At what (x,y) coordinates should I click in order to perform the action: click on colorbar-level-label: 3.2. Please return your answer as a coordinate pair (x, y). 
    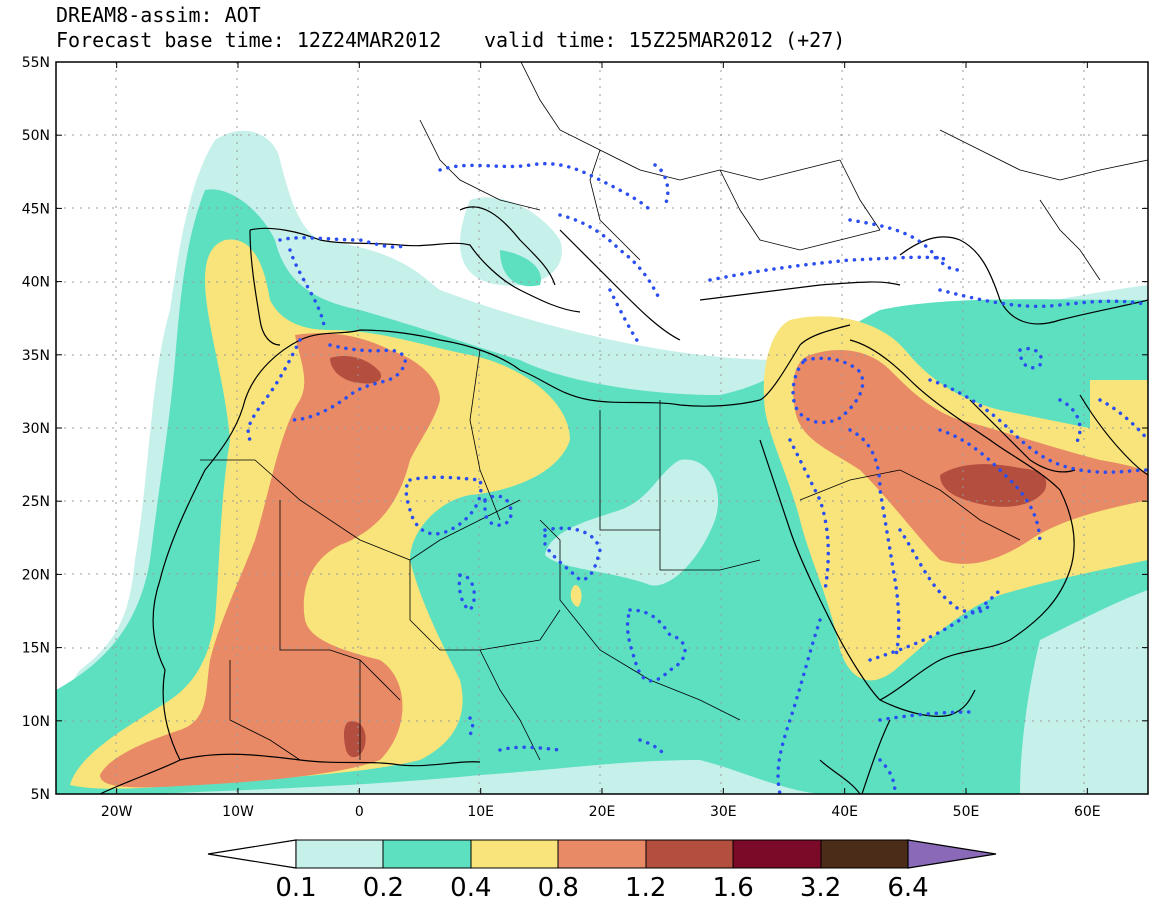
    Looking at the image, I should click on (820, 888).